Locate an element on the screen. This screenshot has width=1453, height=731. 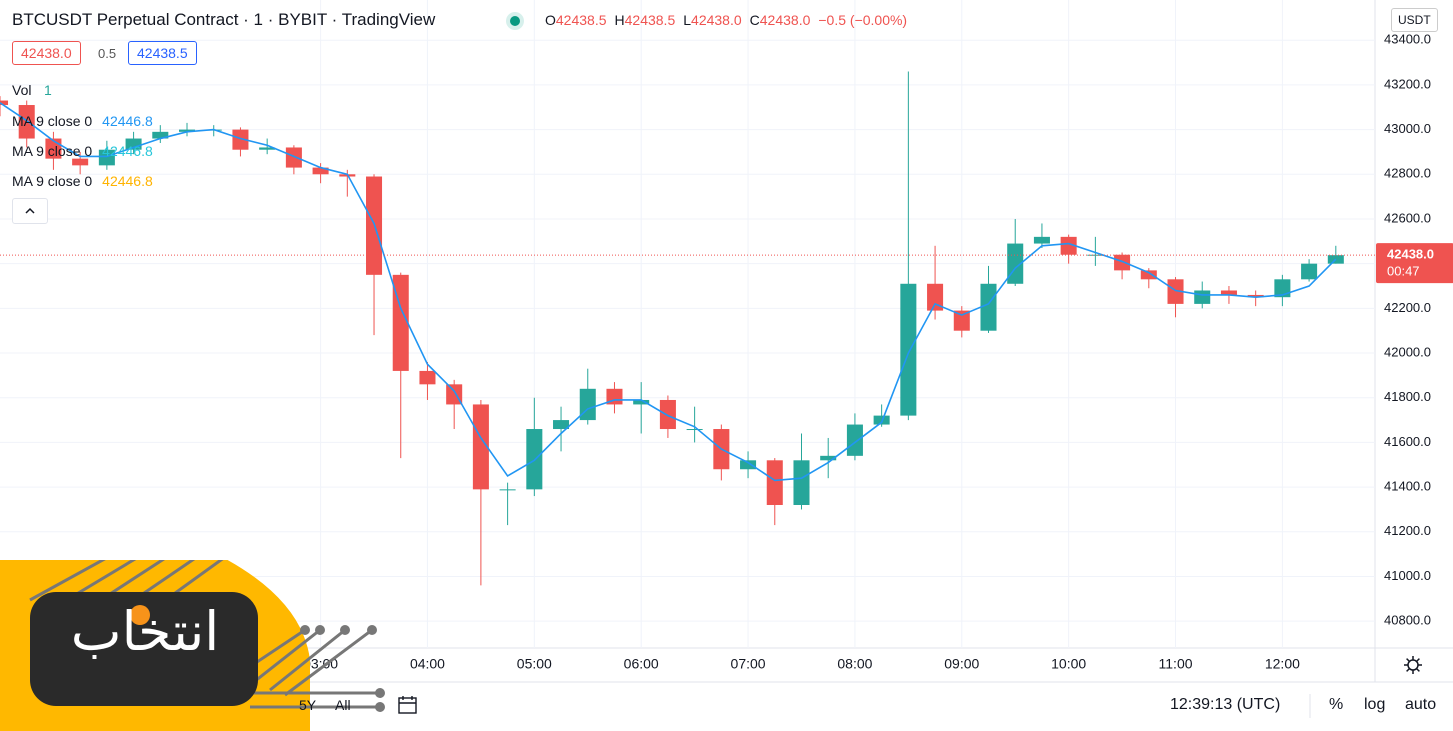
x-tick-label: 05:00 is located at coordinates (534, 664).